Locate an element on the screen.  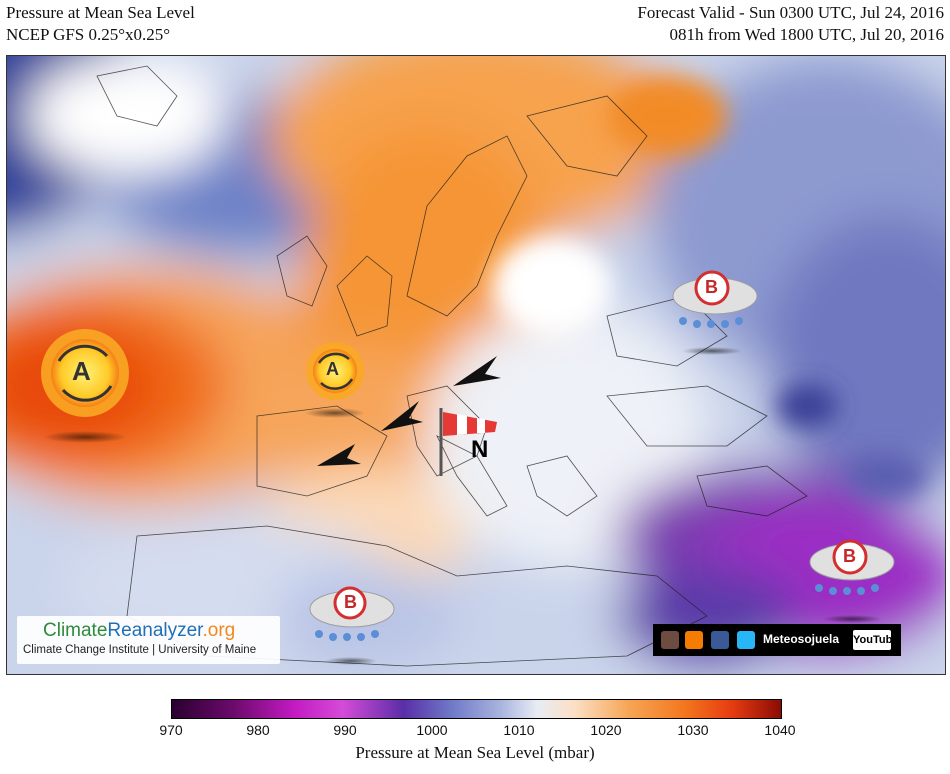
high-pressure-symbol-atlantic is located at coordinates (85, 386).